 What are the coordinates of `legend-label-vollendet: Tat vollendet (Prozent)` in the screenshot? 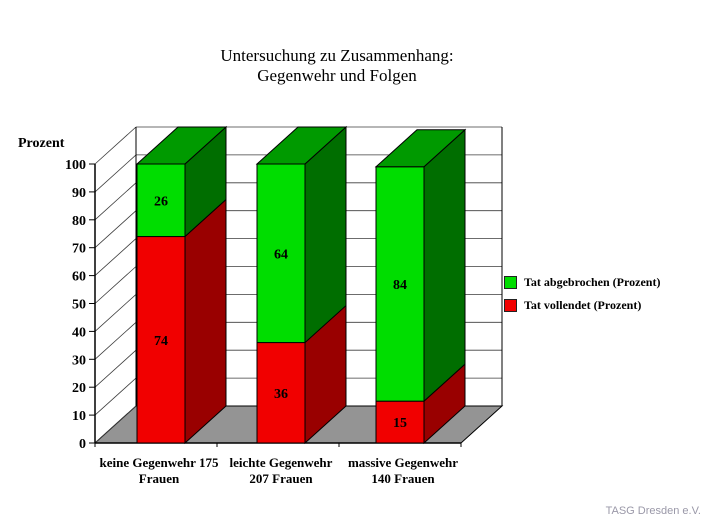 It's located at (583, 305).